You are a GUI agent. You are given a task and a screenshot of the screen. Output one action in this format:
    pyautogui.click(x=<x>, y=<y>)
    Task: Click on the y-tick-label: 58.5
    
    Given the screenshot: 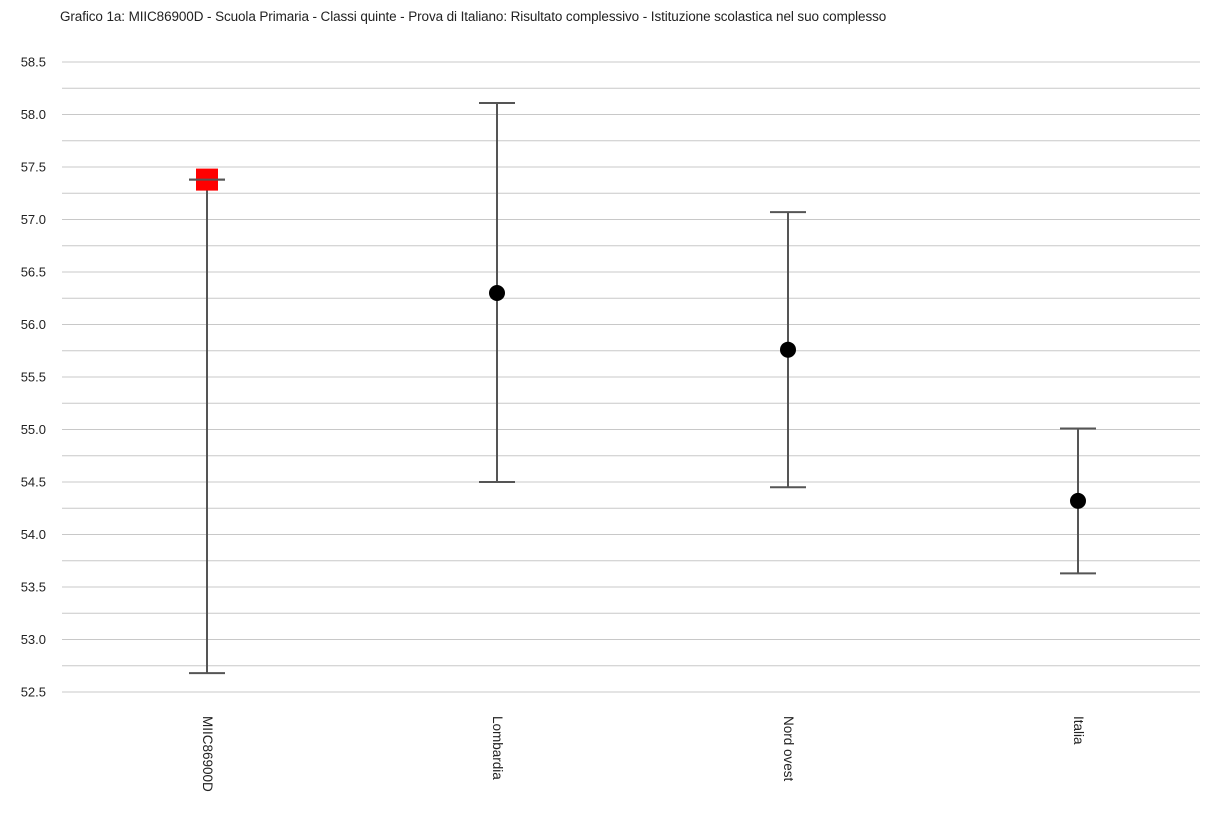 What is the action you would take?
    pyautogui.click(x=33, y=62)
    